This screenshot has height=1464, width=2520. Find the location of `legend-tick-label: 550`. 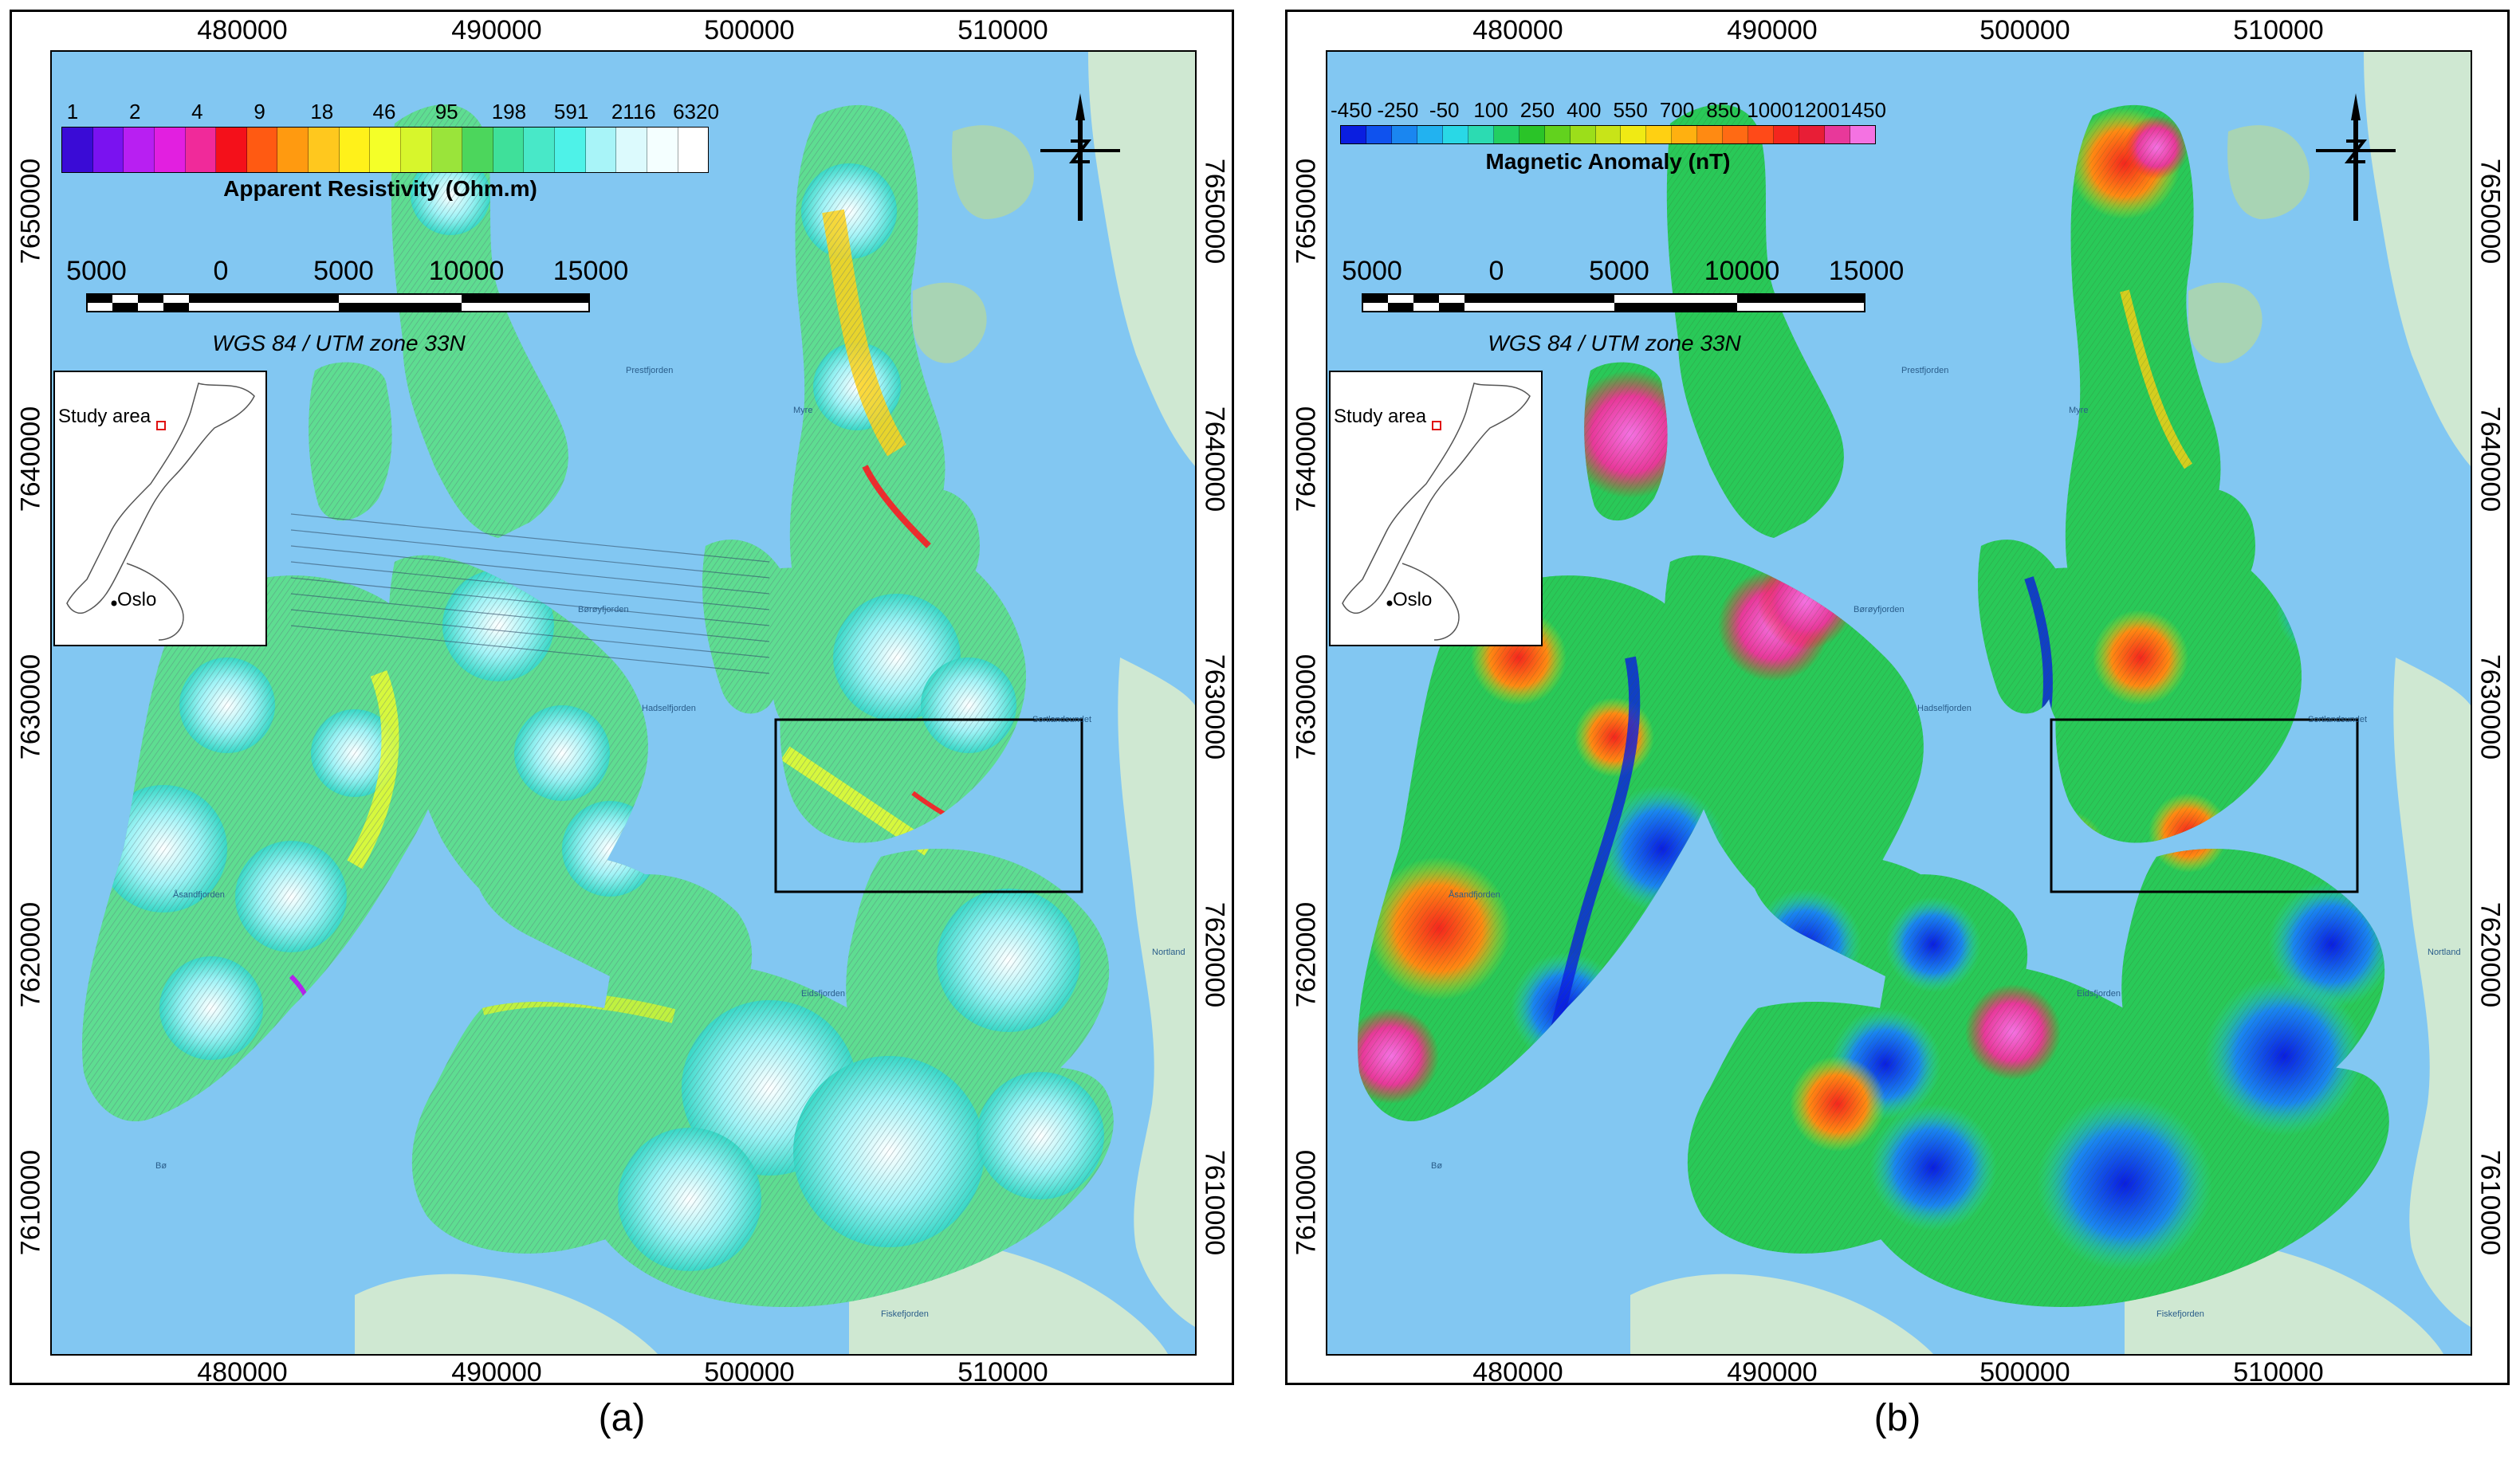

legend-tick-label: 550 is located at coordinates (1630, 110).